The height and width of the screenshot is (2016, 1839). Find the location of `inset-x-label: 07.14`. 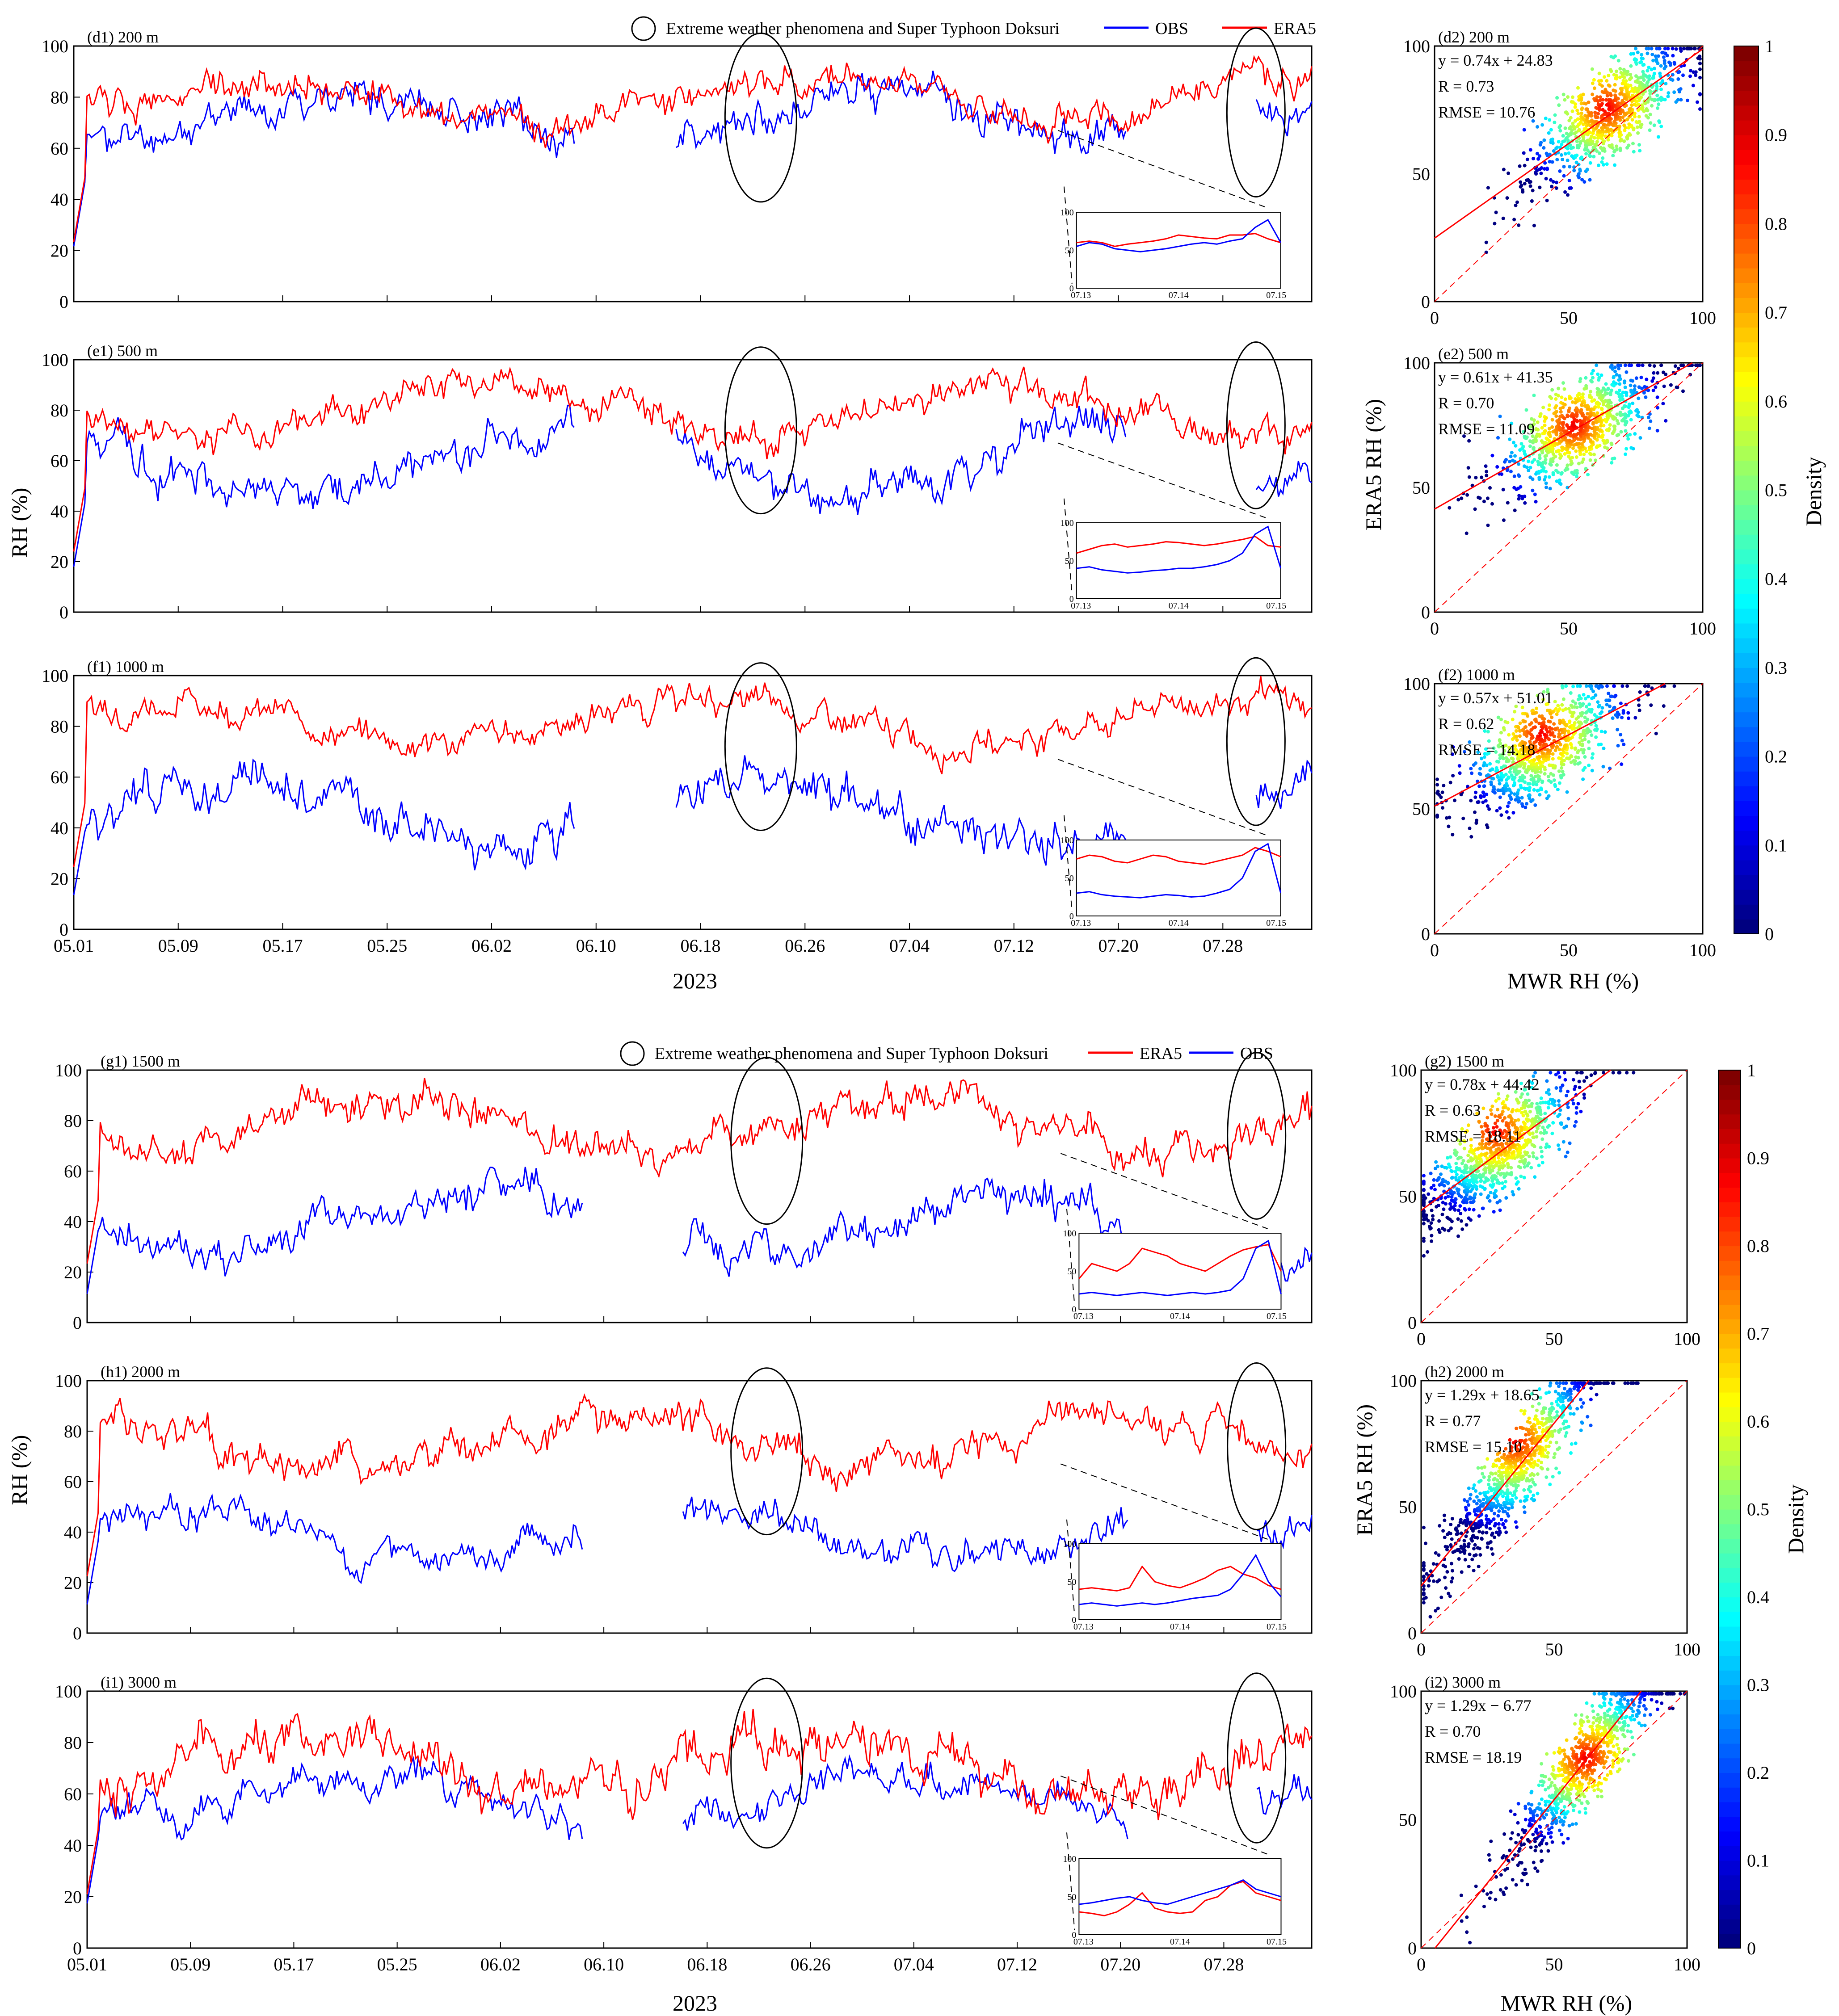

inset-x-label: 07.14 is located at coordinates (1180, 1627).